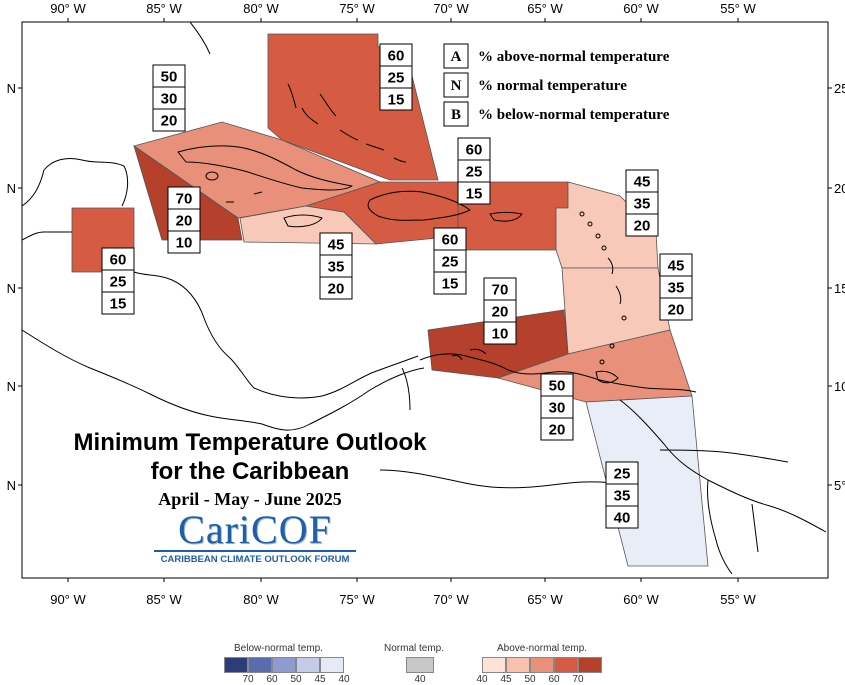 The width and height of the screenshot is (845, 685). Describe the element at coordinates (451, 8) in the screenshot. I see `lon-label-top: 70° W` at that location.